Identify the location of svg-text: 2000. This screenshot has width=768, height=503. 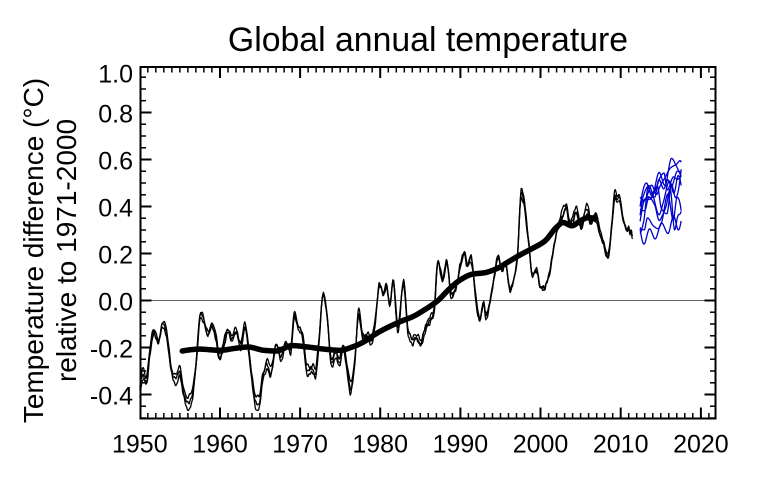
(541, 445).